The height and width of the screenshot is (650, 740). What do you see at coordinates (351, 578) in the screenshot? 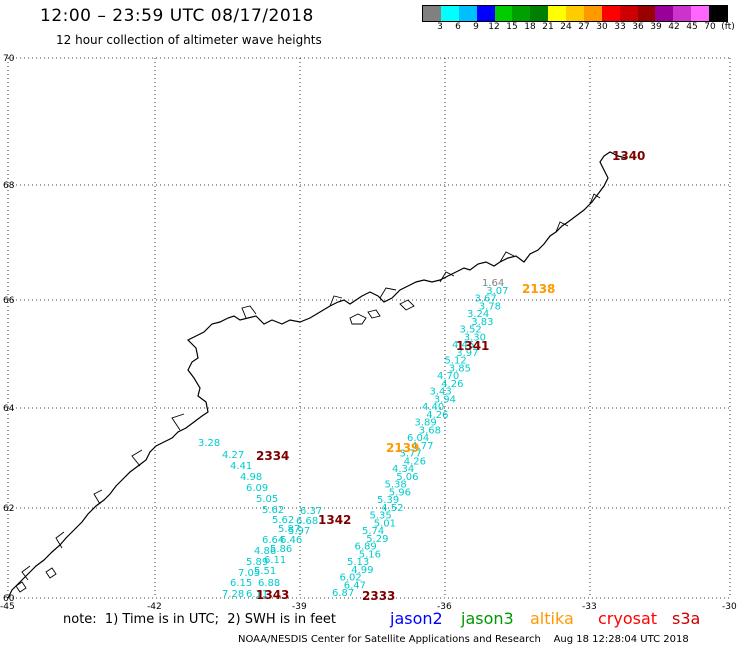
I see `swh-value-label: 6.02` at bounding box center [351, 578].